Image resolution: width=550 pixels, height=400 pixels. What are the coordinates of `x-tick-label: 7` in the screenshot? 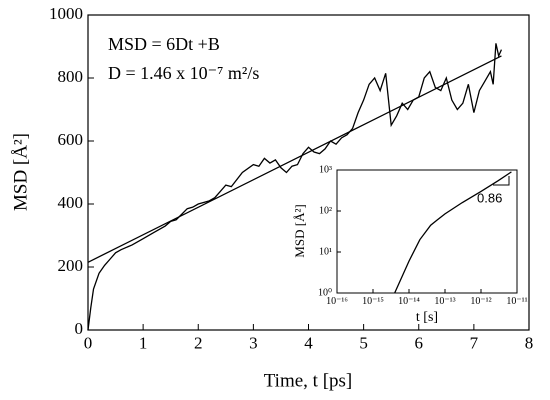 It's located at (474, 342).